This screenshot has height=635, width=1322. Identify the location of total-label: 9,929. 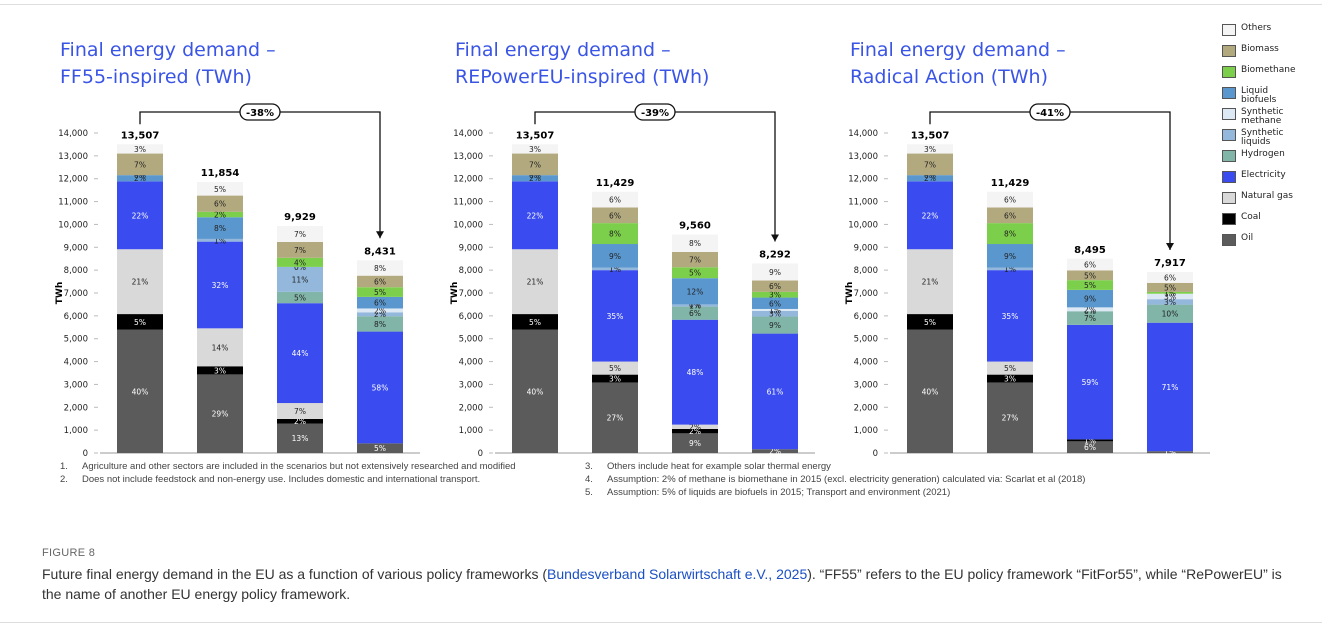
(300, 217).